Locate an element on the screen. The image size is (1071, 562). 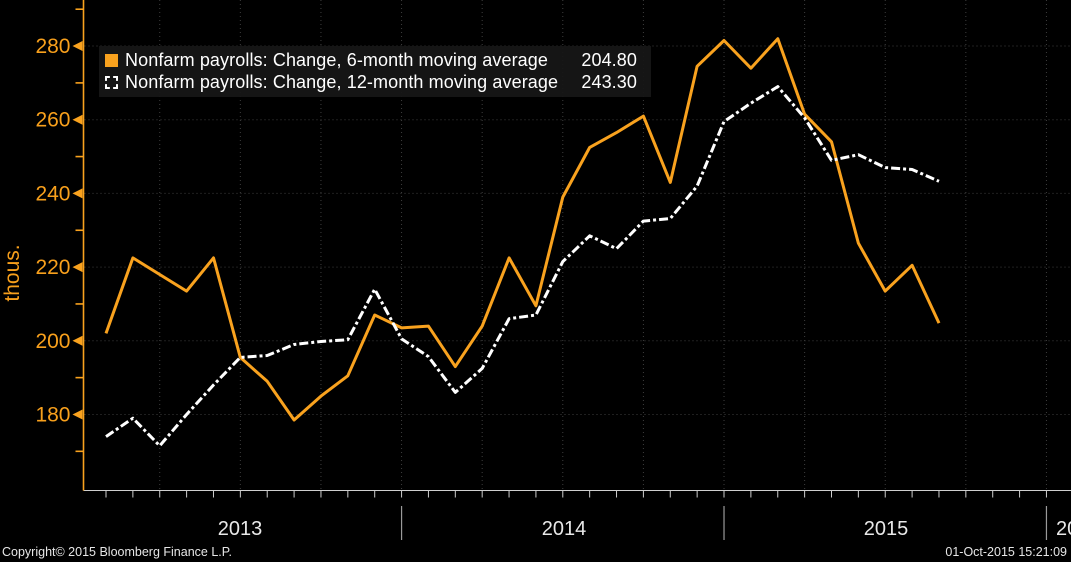
y-tick-label: 180 is located at coordinates (52, 414).